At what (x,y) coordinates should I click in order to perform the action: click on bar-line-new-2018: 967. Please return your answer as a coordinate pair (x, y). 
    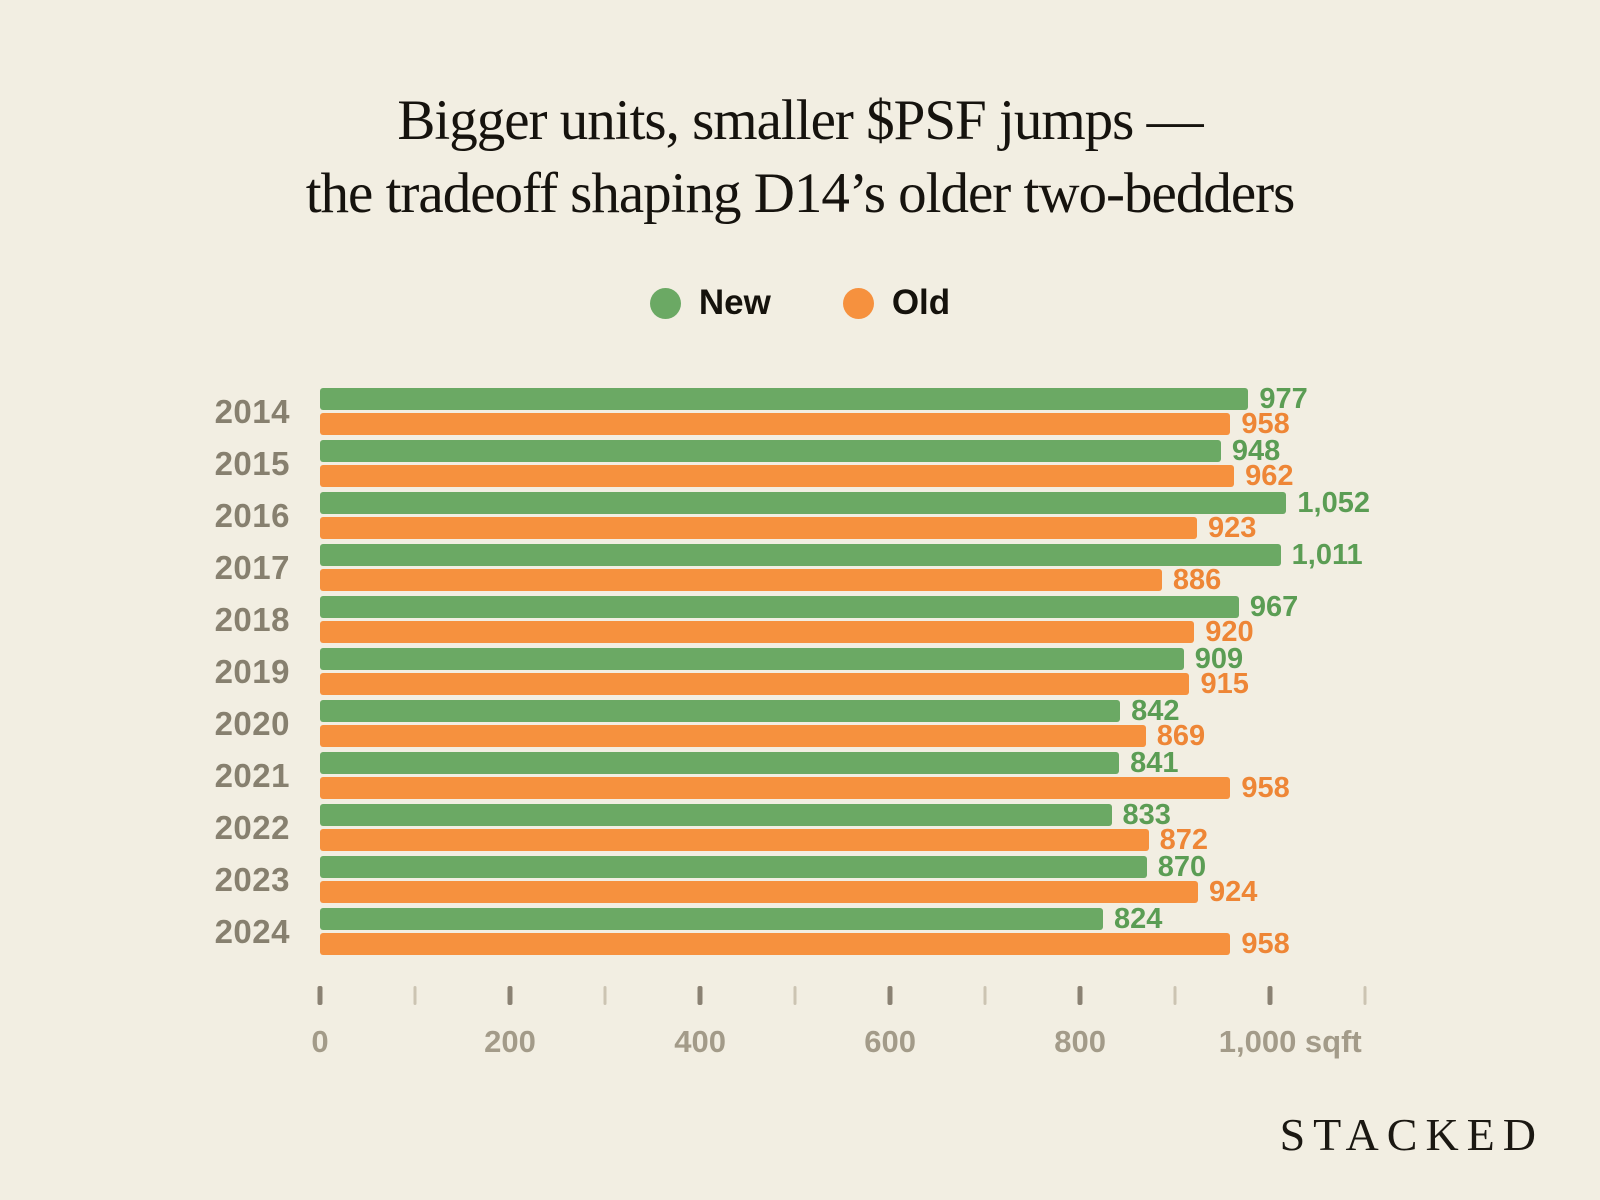
    Looking at the image, I should click on (845, 607).